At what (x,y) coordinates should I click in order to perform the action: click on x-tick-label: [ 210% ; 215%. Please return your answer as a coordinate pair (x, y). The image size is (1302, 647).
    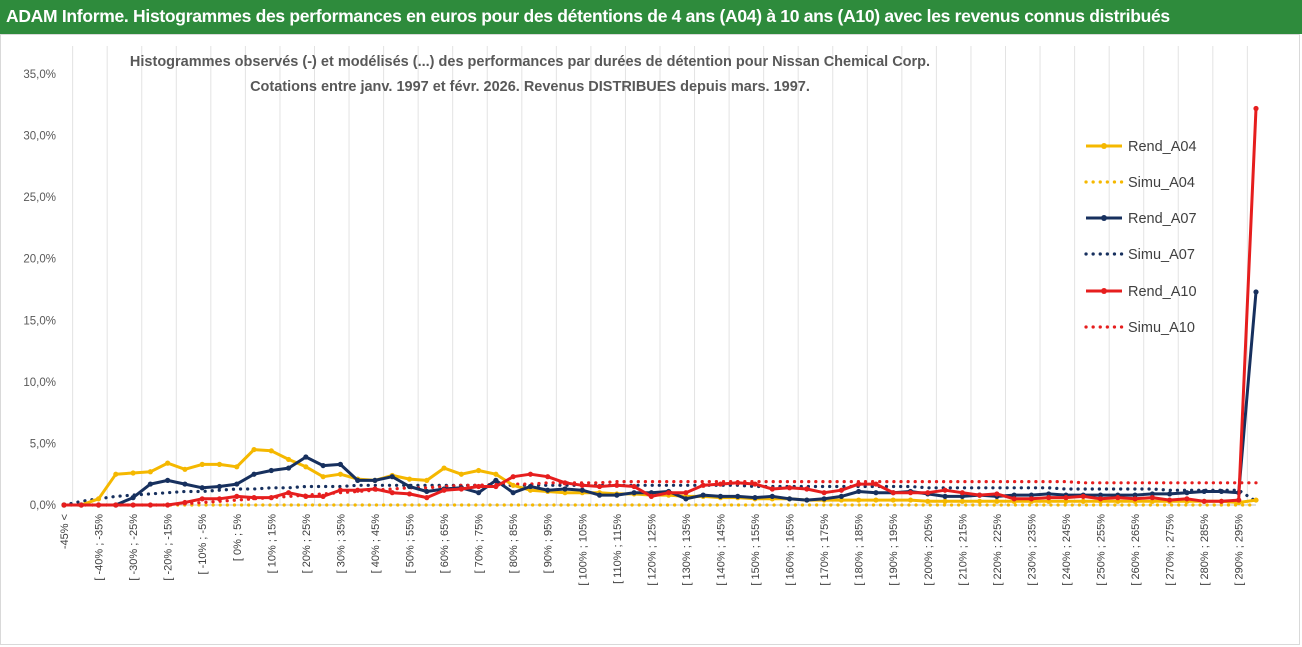
    Looking at the image, I should click on (963, 550).